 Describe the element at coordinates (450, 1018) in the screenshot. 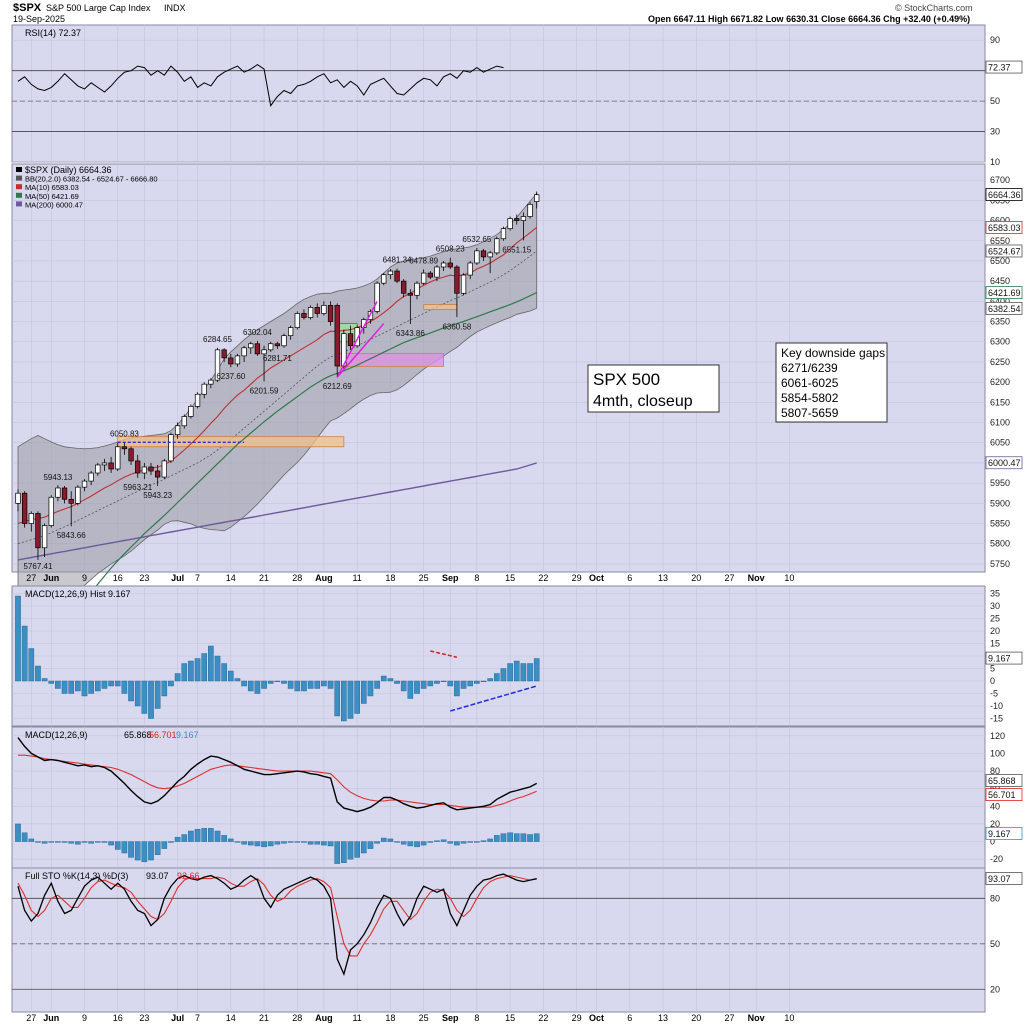

I see `bottom-x-axis-label: Sep` at that location.